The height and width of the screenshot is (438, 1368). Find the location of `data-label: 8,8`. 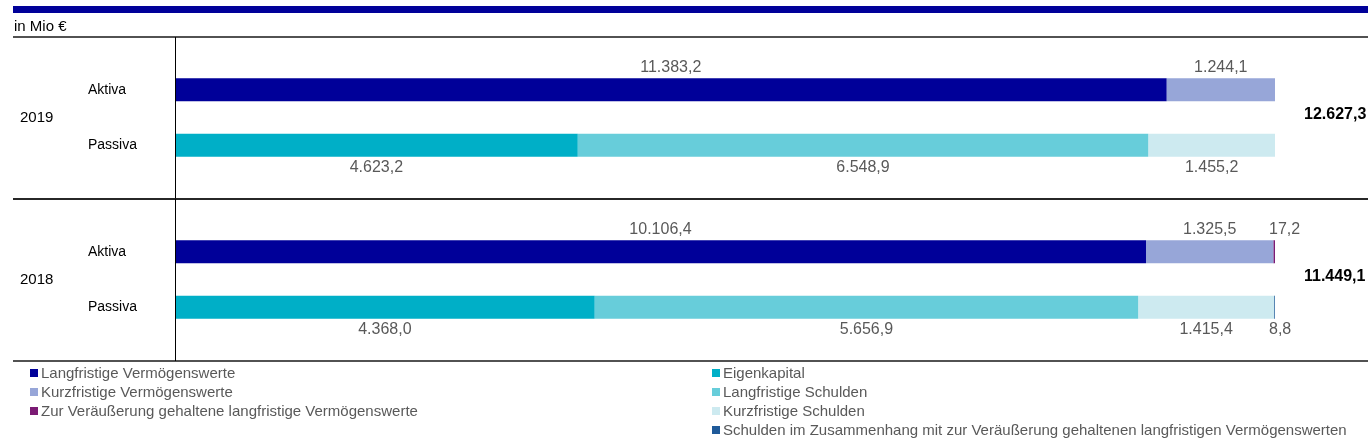

data-label: 8,8 is located at coordinates (1280, 329).